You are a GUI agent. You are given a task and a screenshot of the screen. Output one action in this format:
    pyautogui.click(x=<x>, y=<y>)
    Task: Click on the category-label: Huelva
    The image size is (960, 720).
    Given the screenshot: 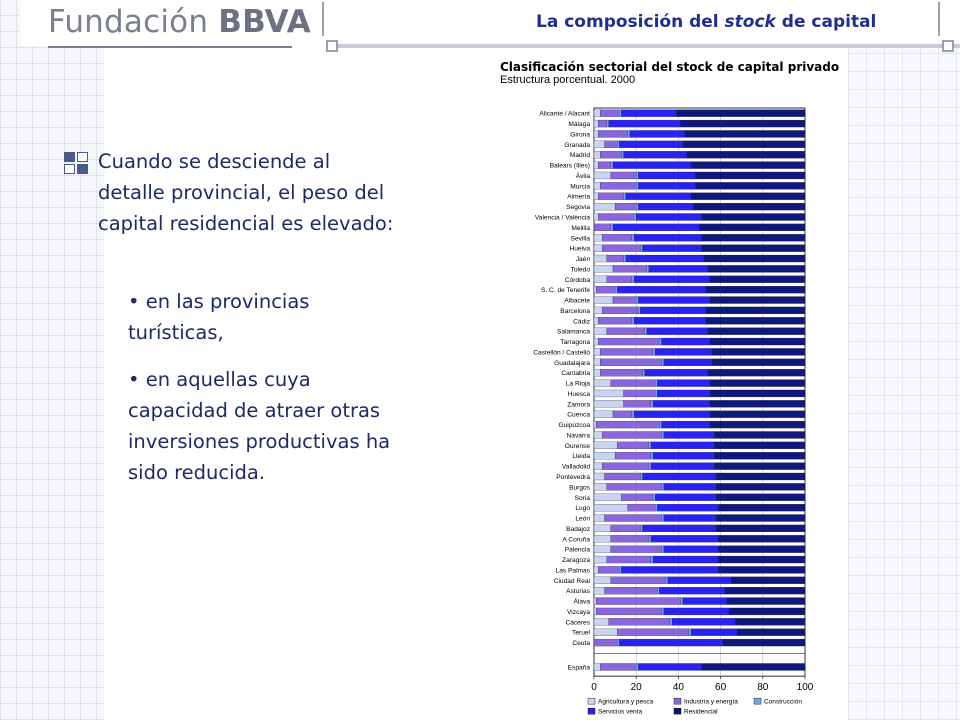 What is the action you would take?
    pyautogui.click(x=579, y=249)
    